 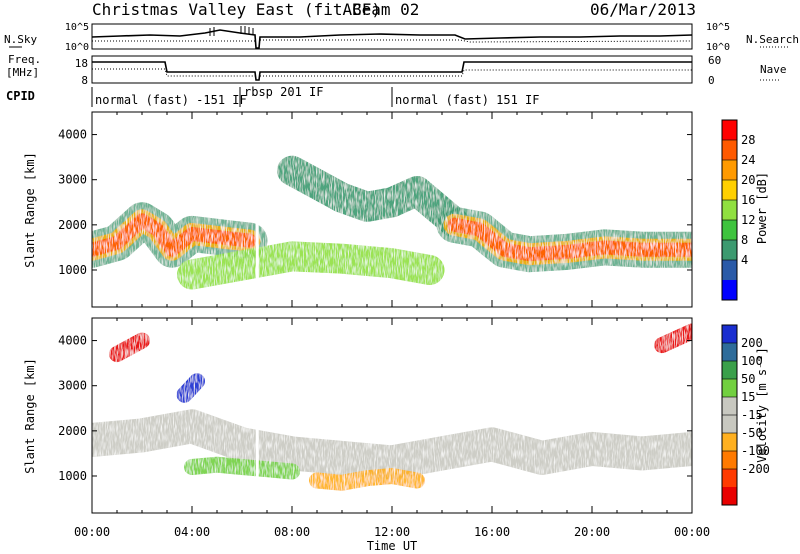 I want to click on nave-trace, so click(x=392, y=72).